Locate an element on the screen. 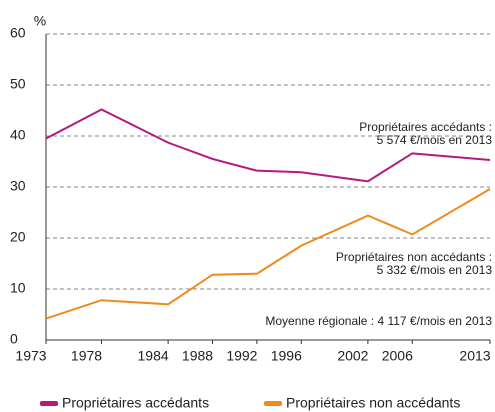 This screenshot has width=495, height=412. x-tick-label: 2013 is located at coordinates (474, 356).